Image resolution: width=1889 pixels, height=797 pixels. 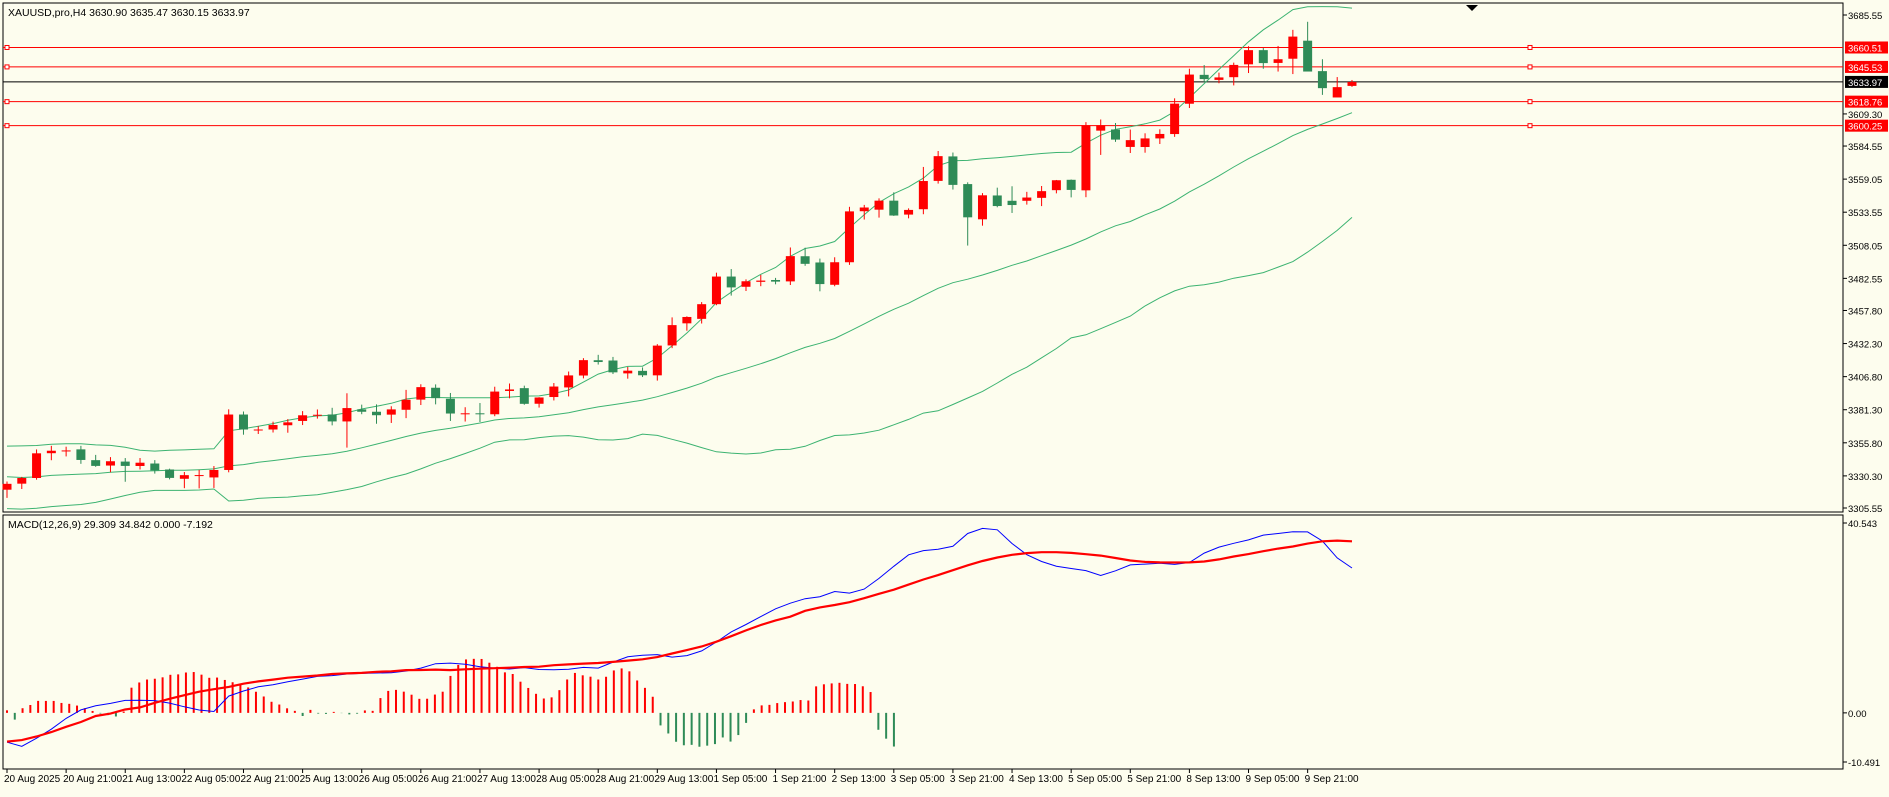 What do you see at coordinates (1865, 48) in the screenshot?
I see `level-price-label: 3660.51` at bounding box center [1865, 48].